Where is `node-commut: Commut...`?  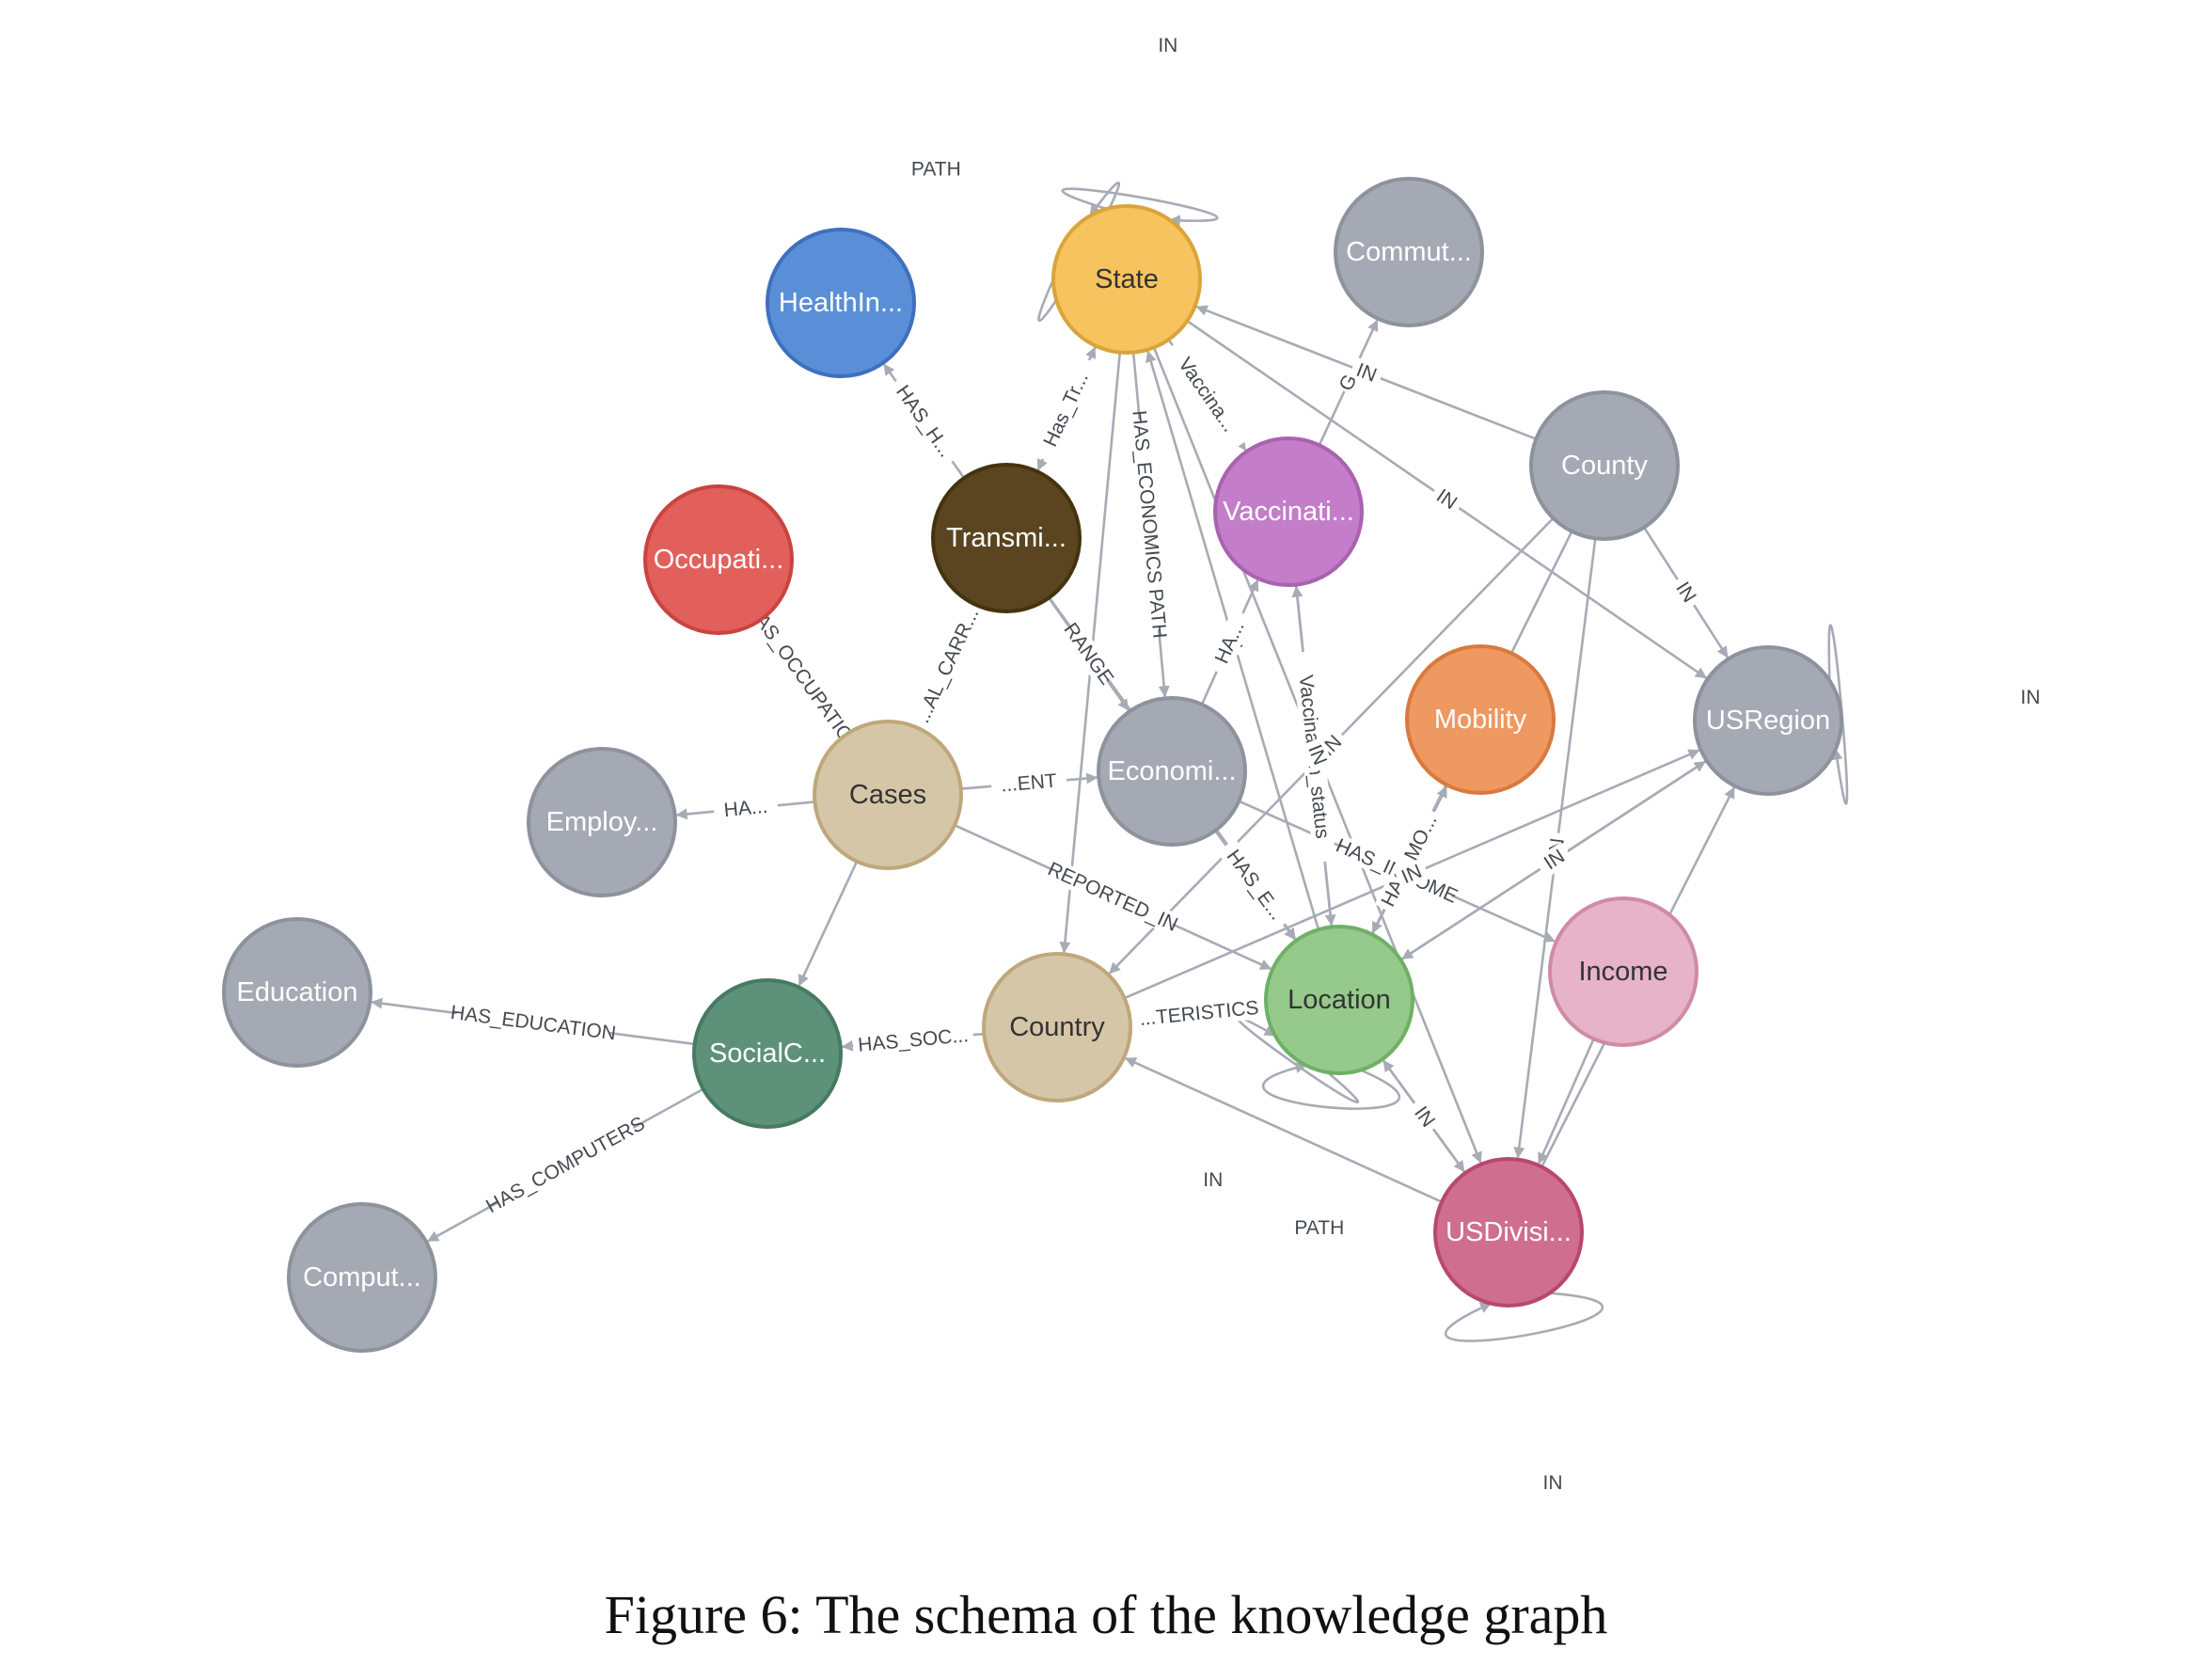 node-commut: Commut... is located at coordinates (1409, 252).